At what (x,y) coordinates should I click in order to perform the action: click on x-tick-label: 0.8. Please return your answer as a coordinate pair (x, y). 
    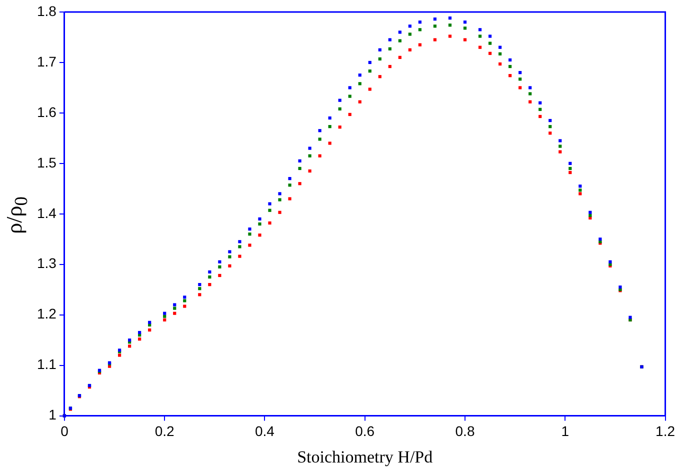
    Looking at the image, I should click on (465, 431).